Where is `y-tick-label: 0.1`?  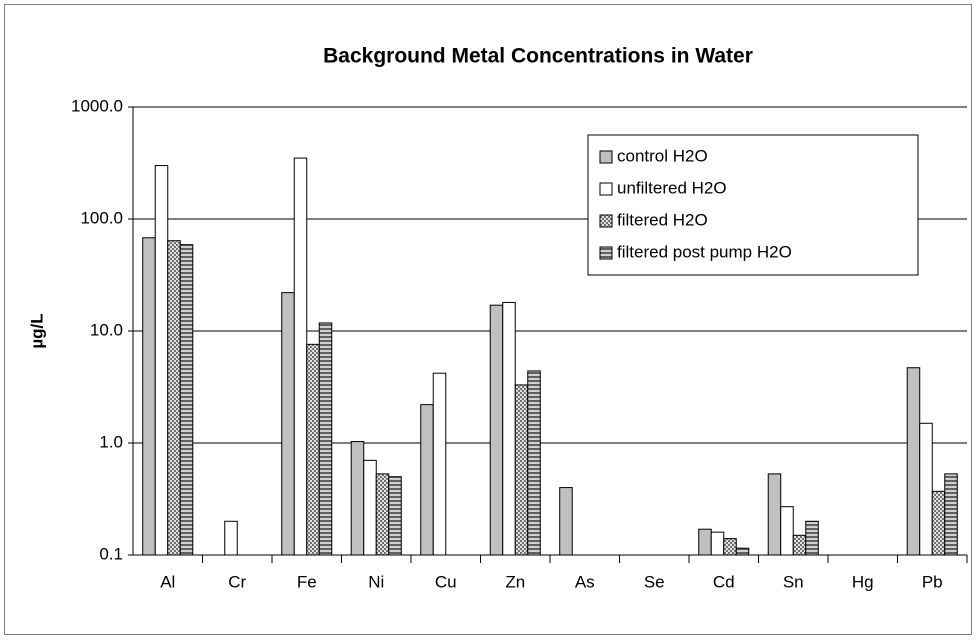 y-tick-label: 0.1 is located at coordinates (111, 553).